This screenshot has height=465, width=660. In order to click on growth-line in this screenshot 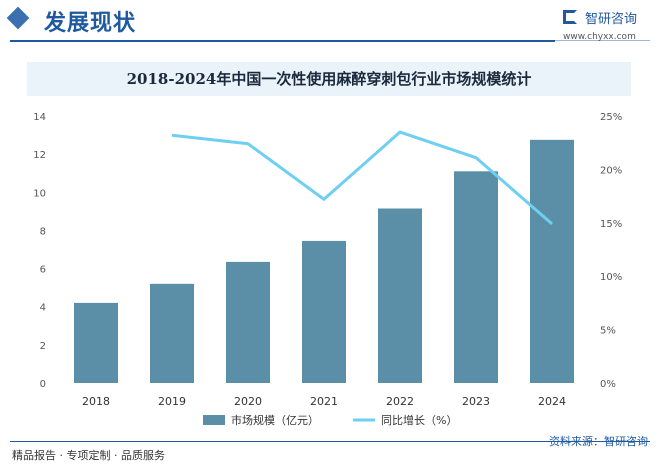, I will do `click(362, 177)`.